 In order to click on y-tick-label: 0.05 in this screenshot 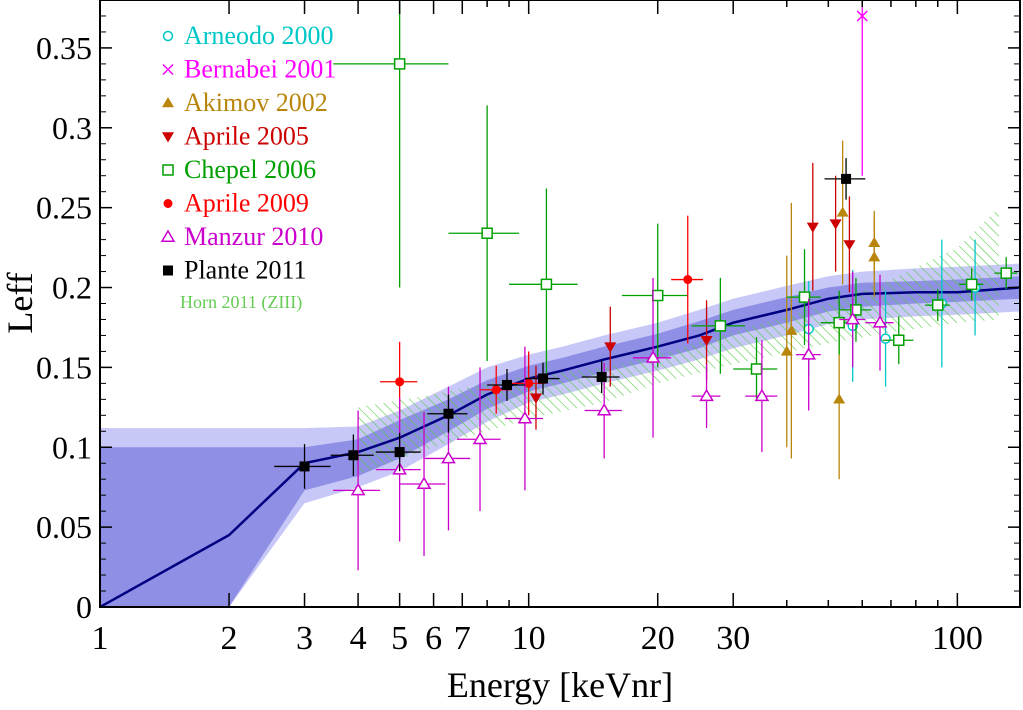, I will do `click(64, 527)`.